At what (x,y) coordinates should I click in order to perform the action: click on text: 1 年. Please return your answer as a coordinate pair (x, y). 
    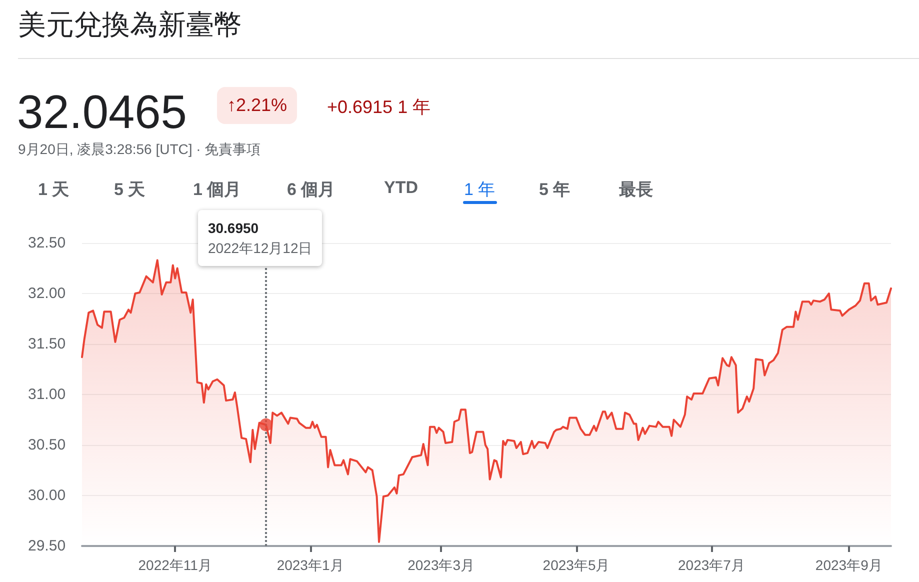
    Looking at the image, I should click on (480, 190).